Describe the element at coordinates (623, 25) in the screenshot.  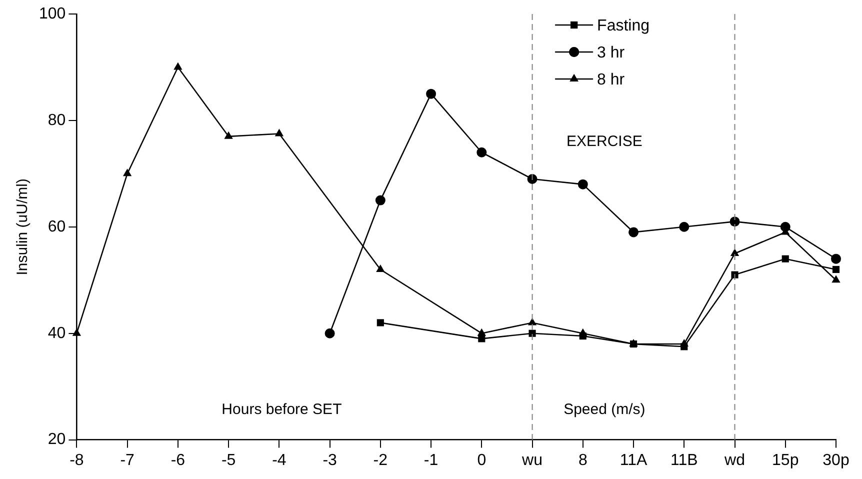
I see `legend-label: Fasting` at that location.